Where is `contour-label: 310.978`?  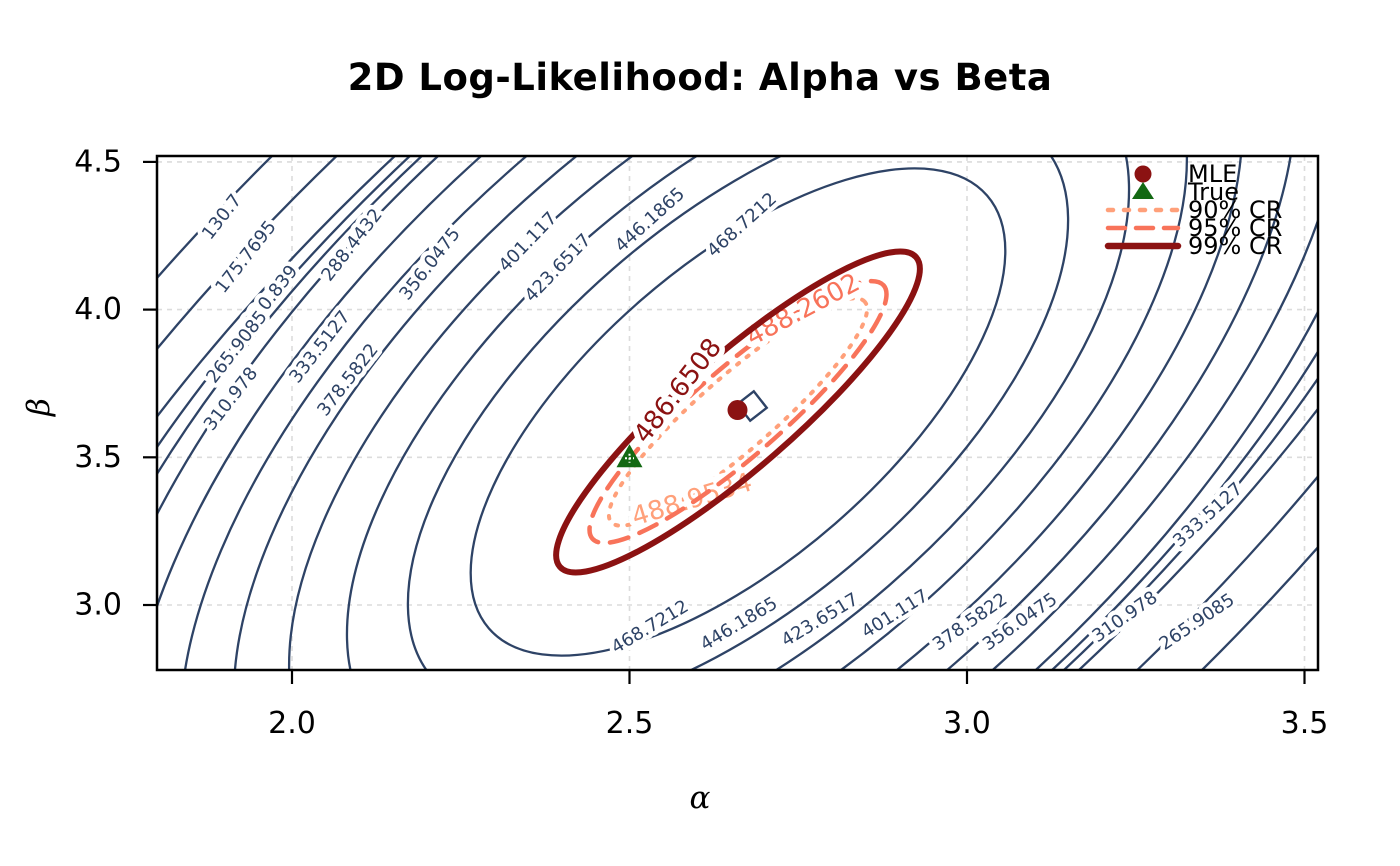 contour-label: 310.978 is located at coordinates (1124, 617).